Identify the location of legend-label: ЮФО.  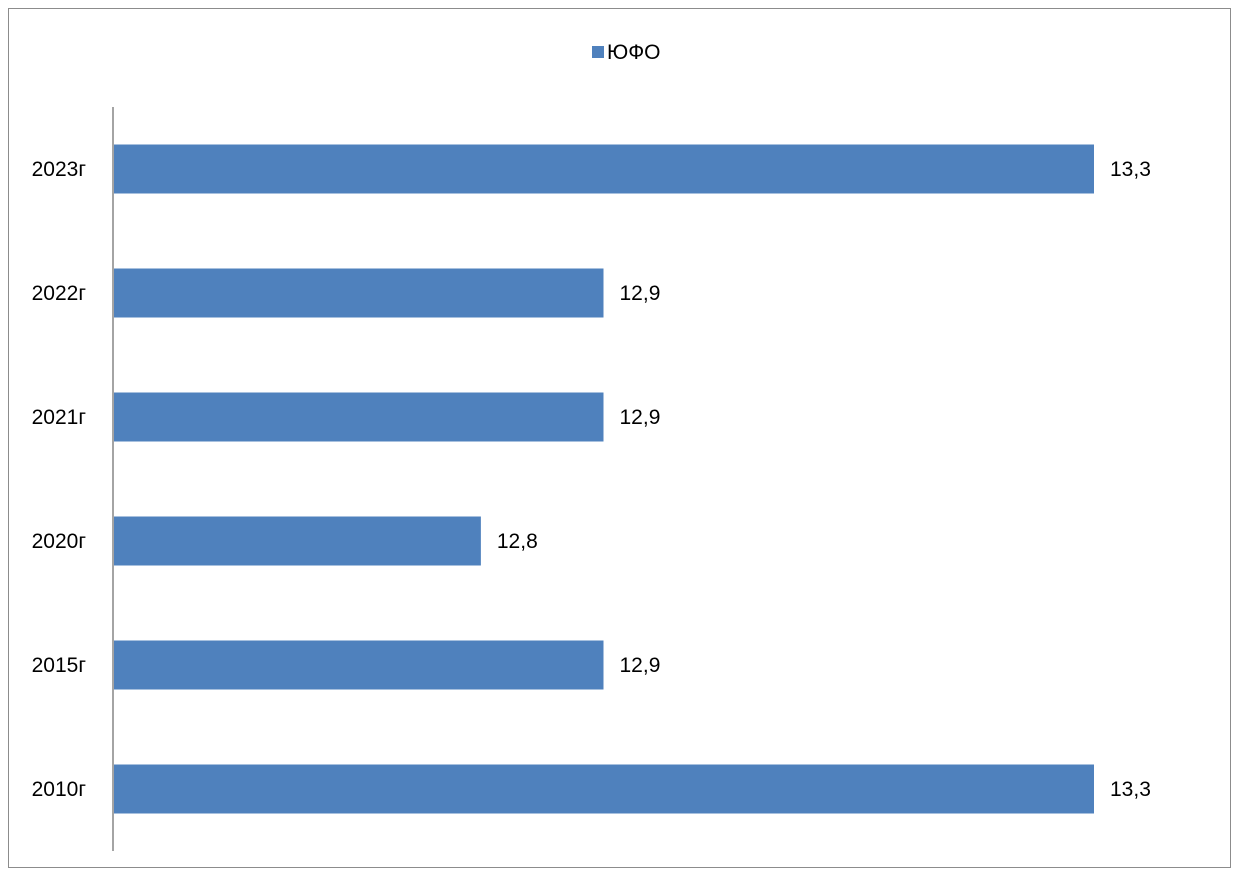
(634, 52).